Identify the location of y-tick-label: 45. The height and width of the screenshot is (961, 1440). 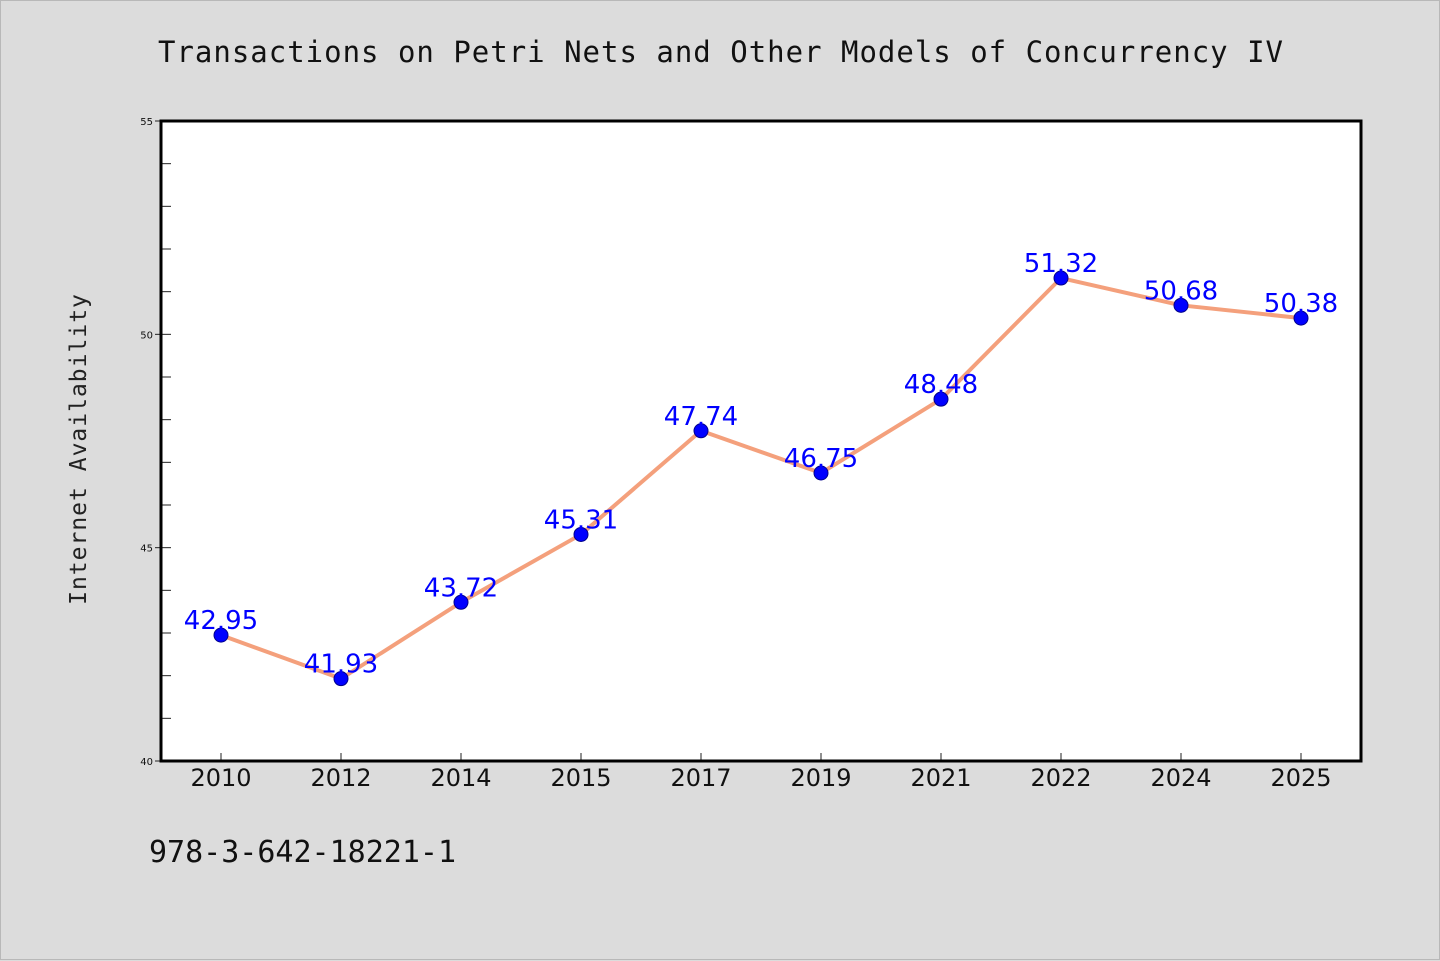
(146, 549).